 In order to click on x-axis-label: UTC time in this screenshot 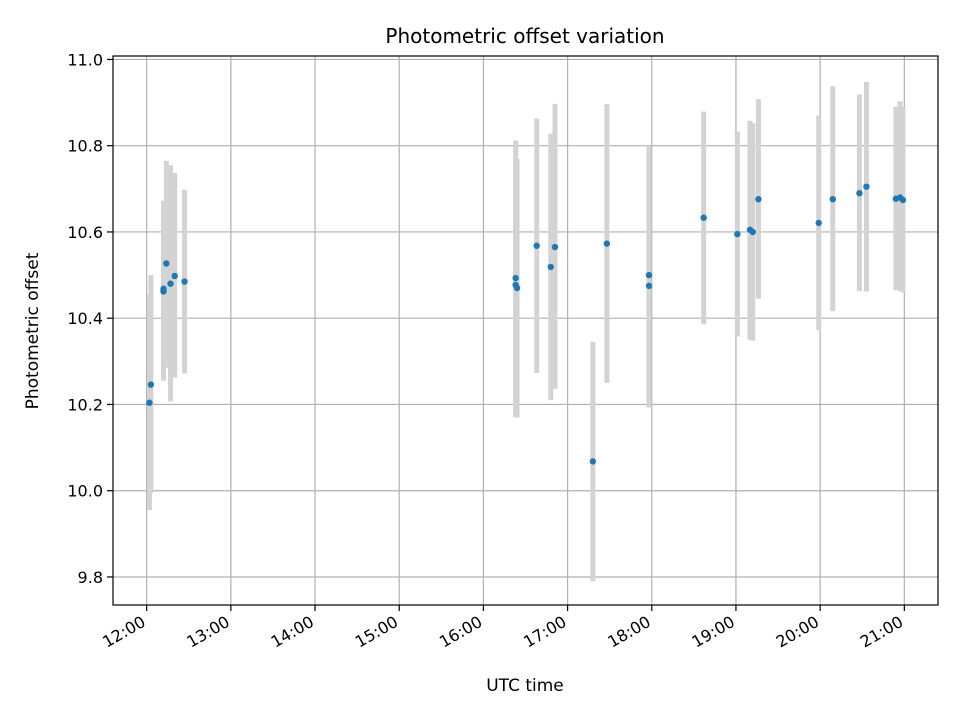, I will do `click(525, 686)`.